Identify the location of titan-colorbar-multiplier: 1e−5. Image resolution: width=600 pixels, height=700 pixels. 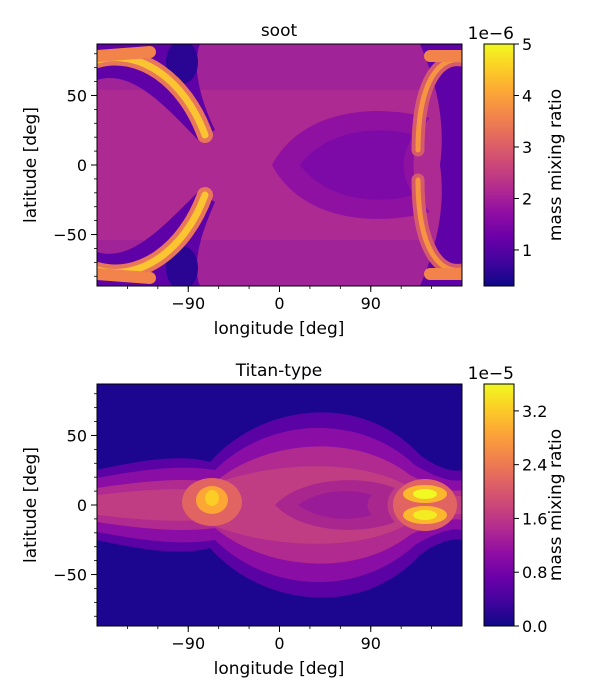
(491, 374).